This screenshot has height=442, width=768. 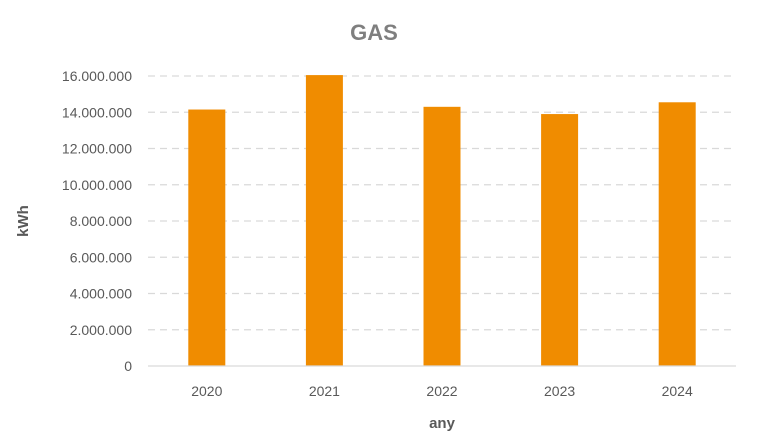 I want to click on bar-2021, so click(x=324, y=220).